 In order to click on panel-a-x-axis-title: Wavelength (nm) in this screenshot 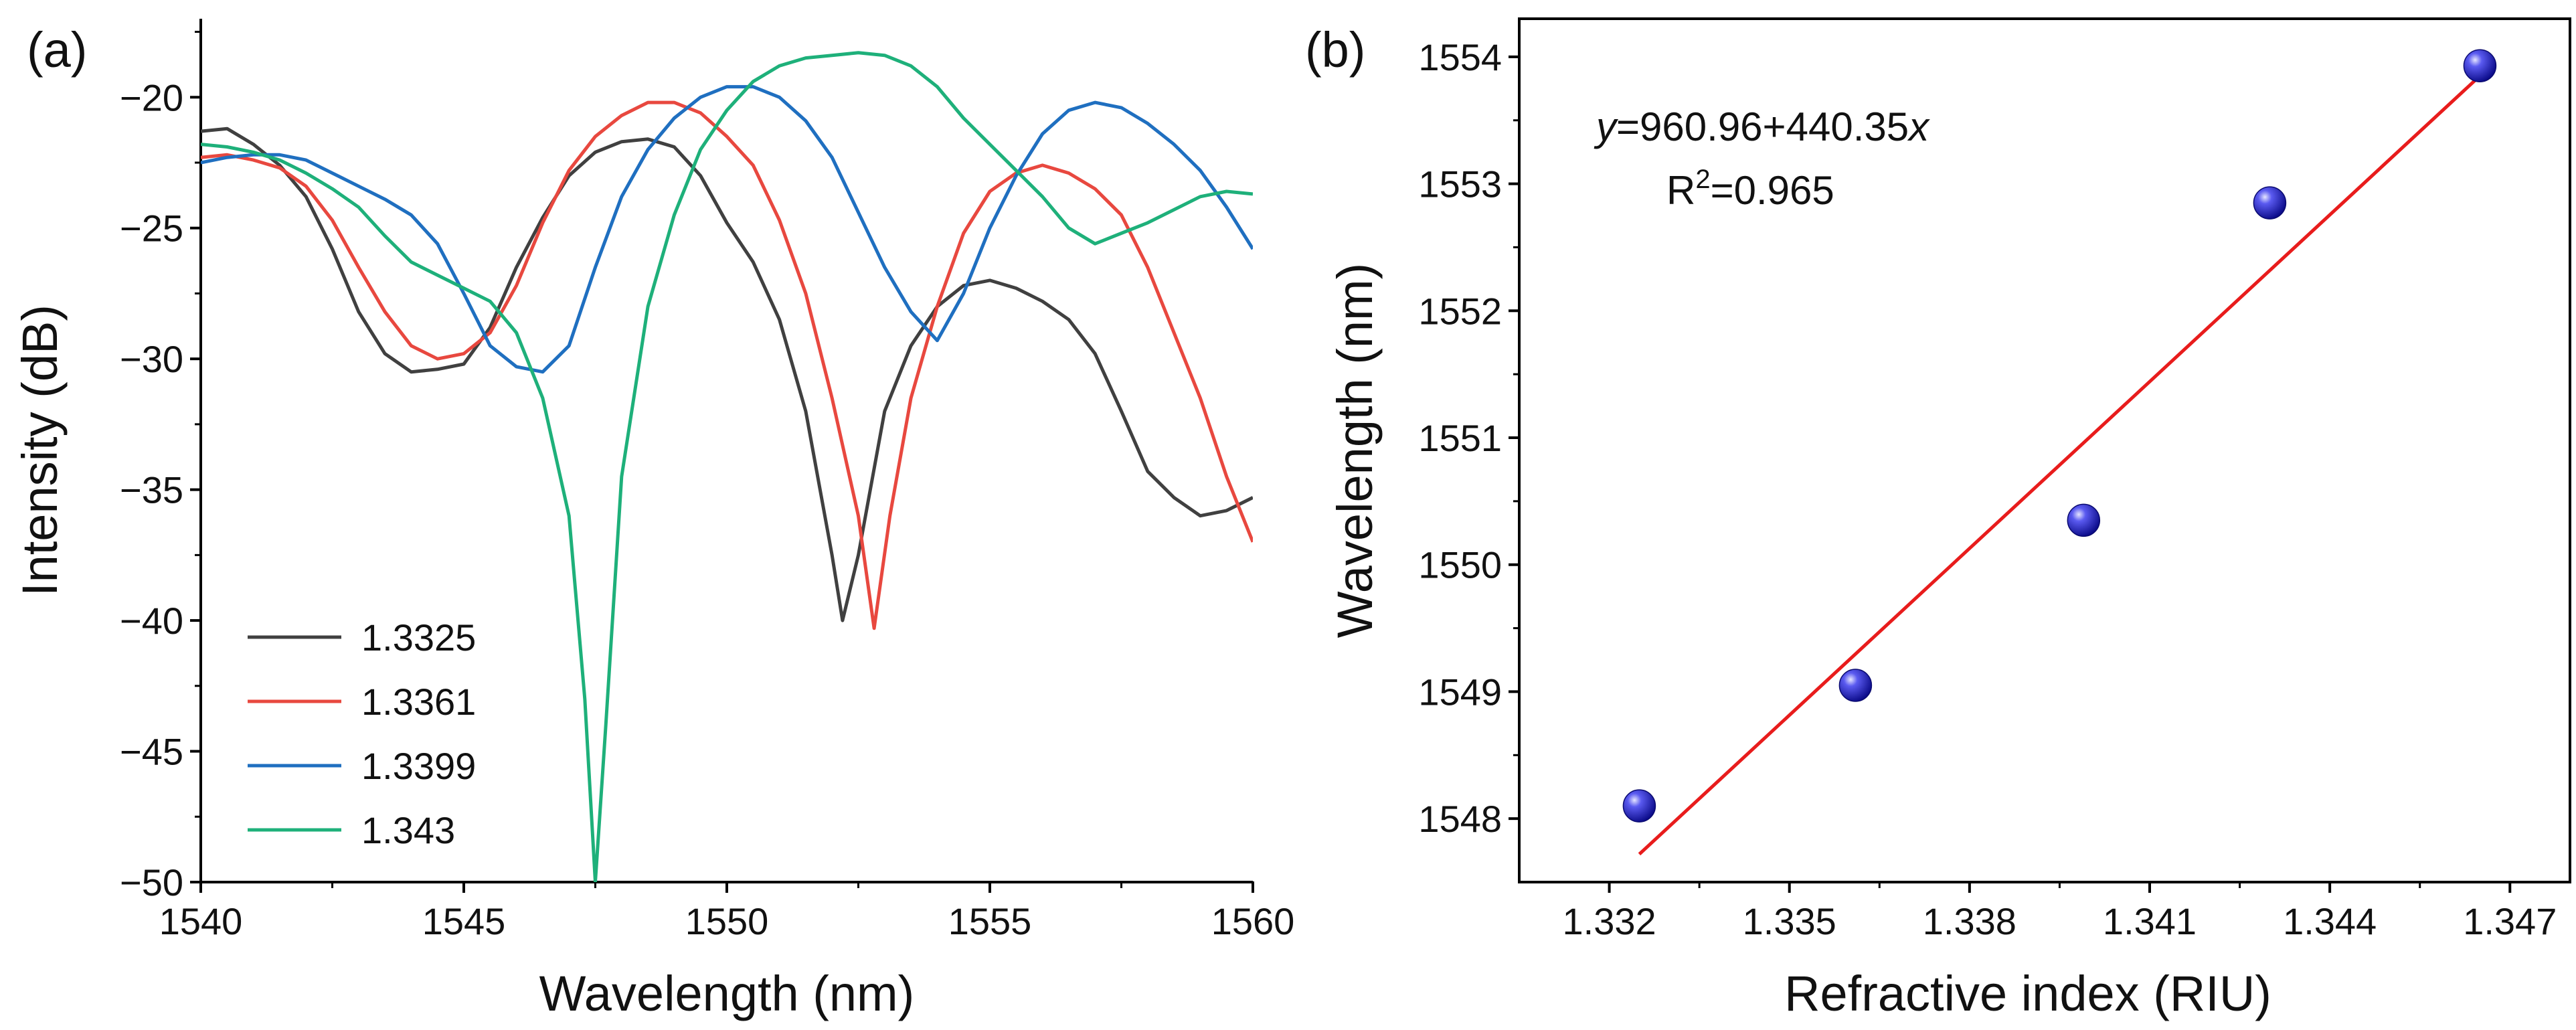, I will do `click(727, 993)`.